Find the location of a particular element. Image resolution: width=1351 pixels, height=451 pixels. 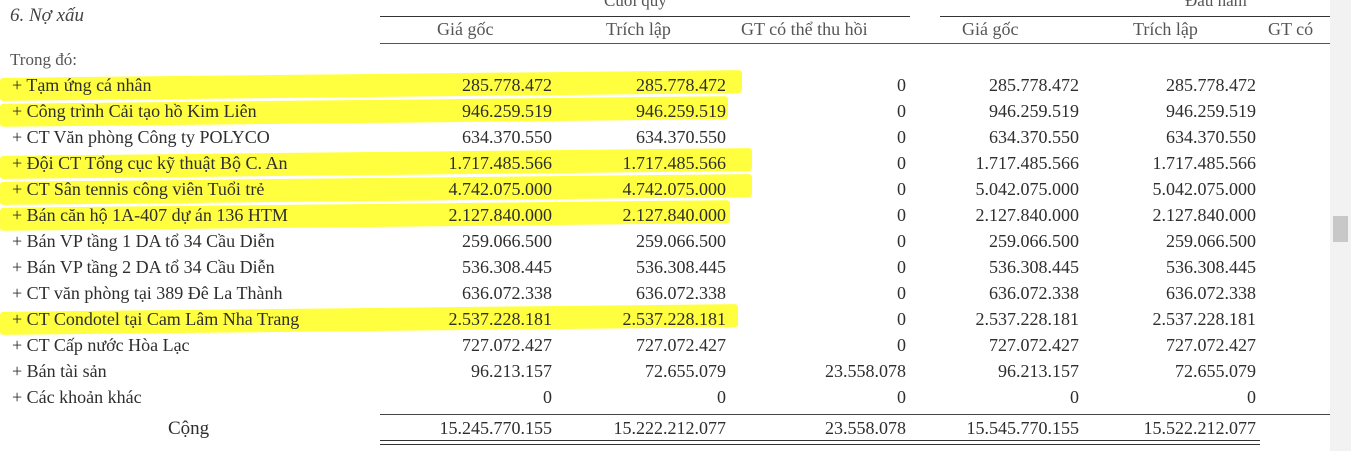

cell-cost-boy: 536.308.445 is located at coordinates (1034, 267).